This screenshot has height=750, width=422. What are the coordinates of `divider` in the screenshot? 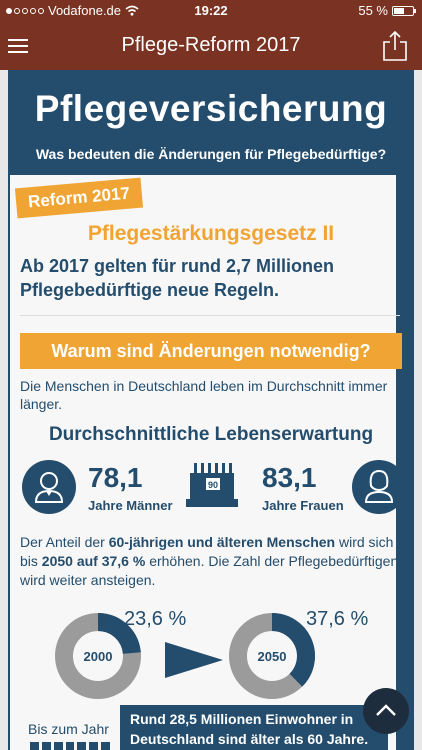 It's located at (210, 315).